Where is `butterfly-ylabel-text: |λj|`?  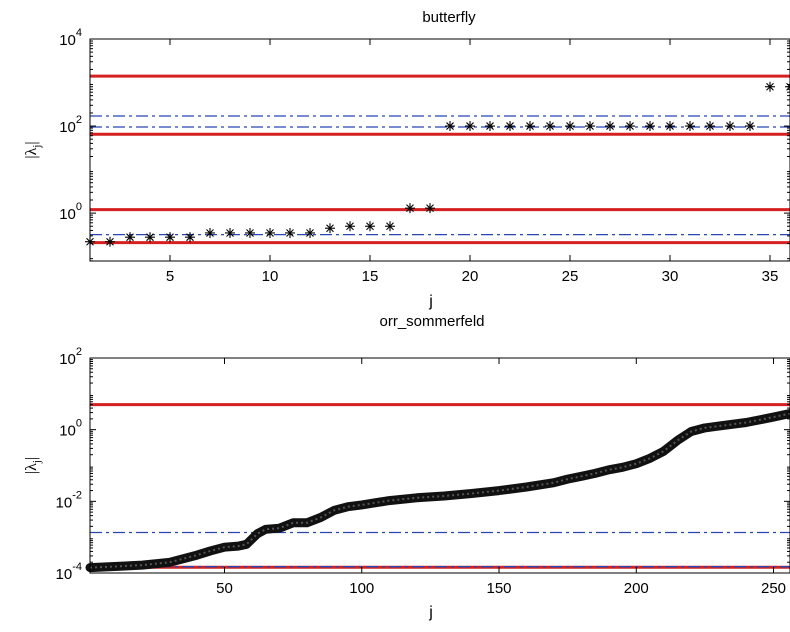 butterfly-ylabel-text: |λj| is located at coordinates (33, 149).